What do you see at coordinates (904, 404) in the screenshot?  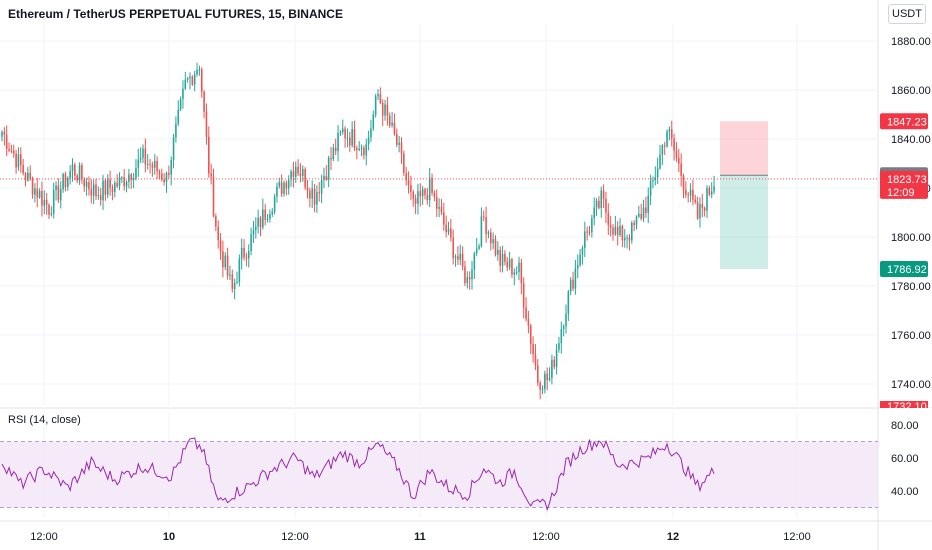 I see `low-price-tag-bg` at bounding box center [904, 404].